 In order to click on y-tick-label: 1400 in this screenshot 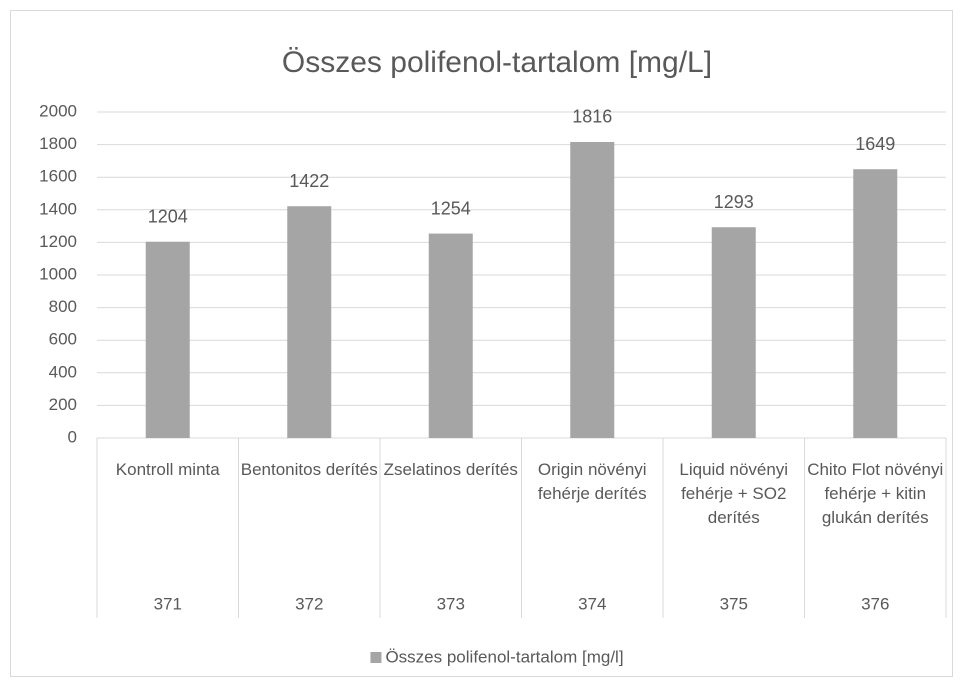, I will do `click(58, 208)`.